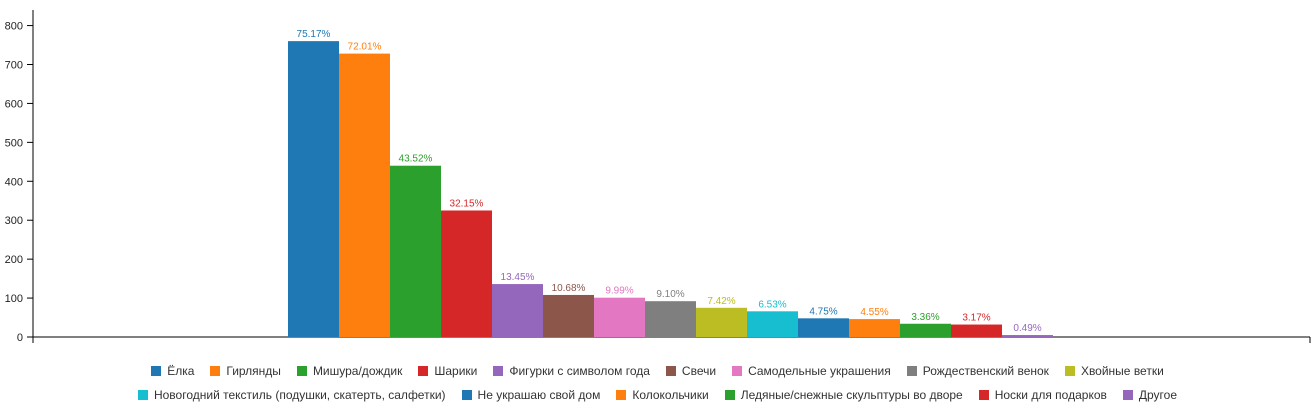  What do you see at coordinates (314, 34) in the screenshot?
I see `data-label: 75.17%` at bounding box center [314, 34].